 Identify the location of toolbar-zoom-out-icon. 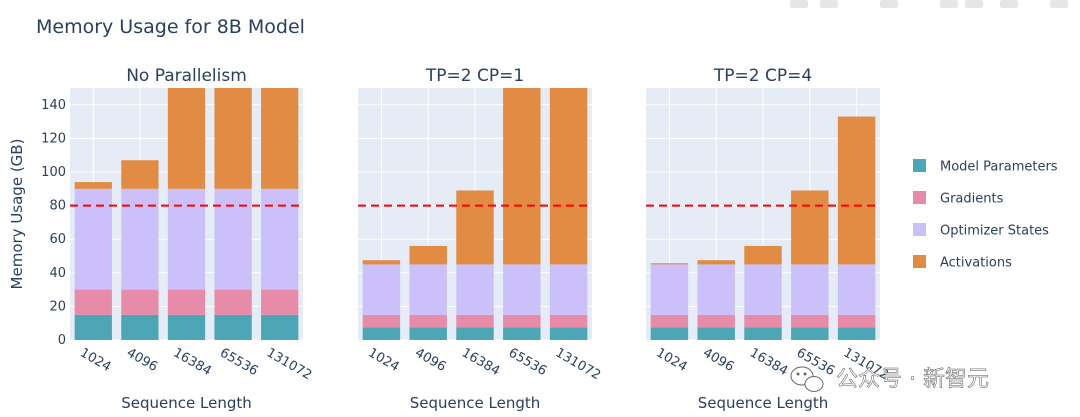
(974, 4).